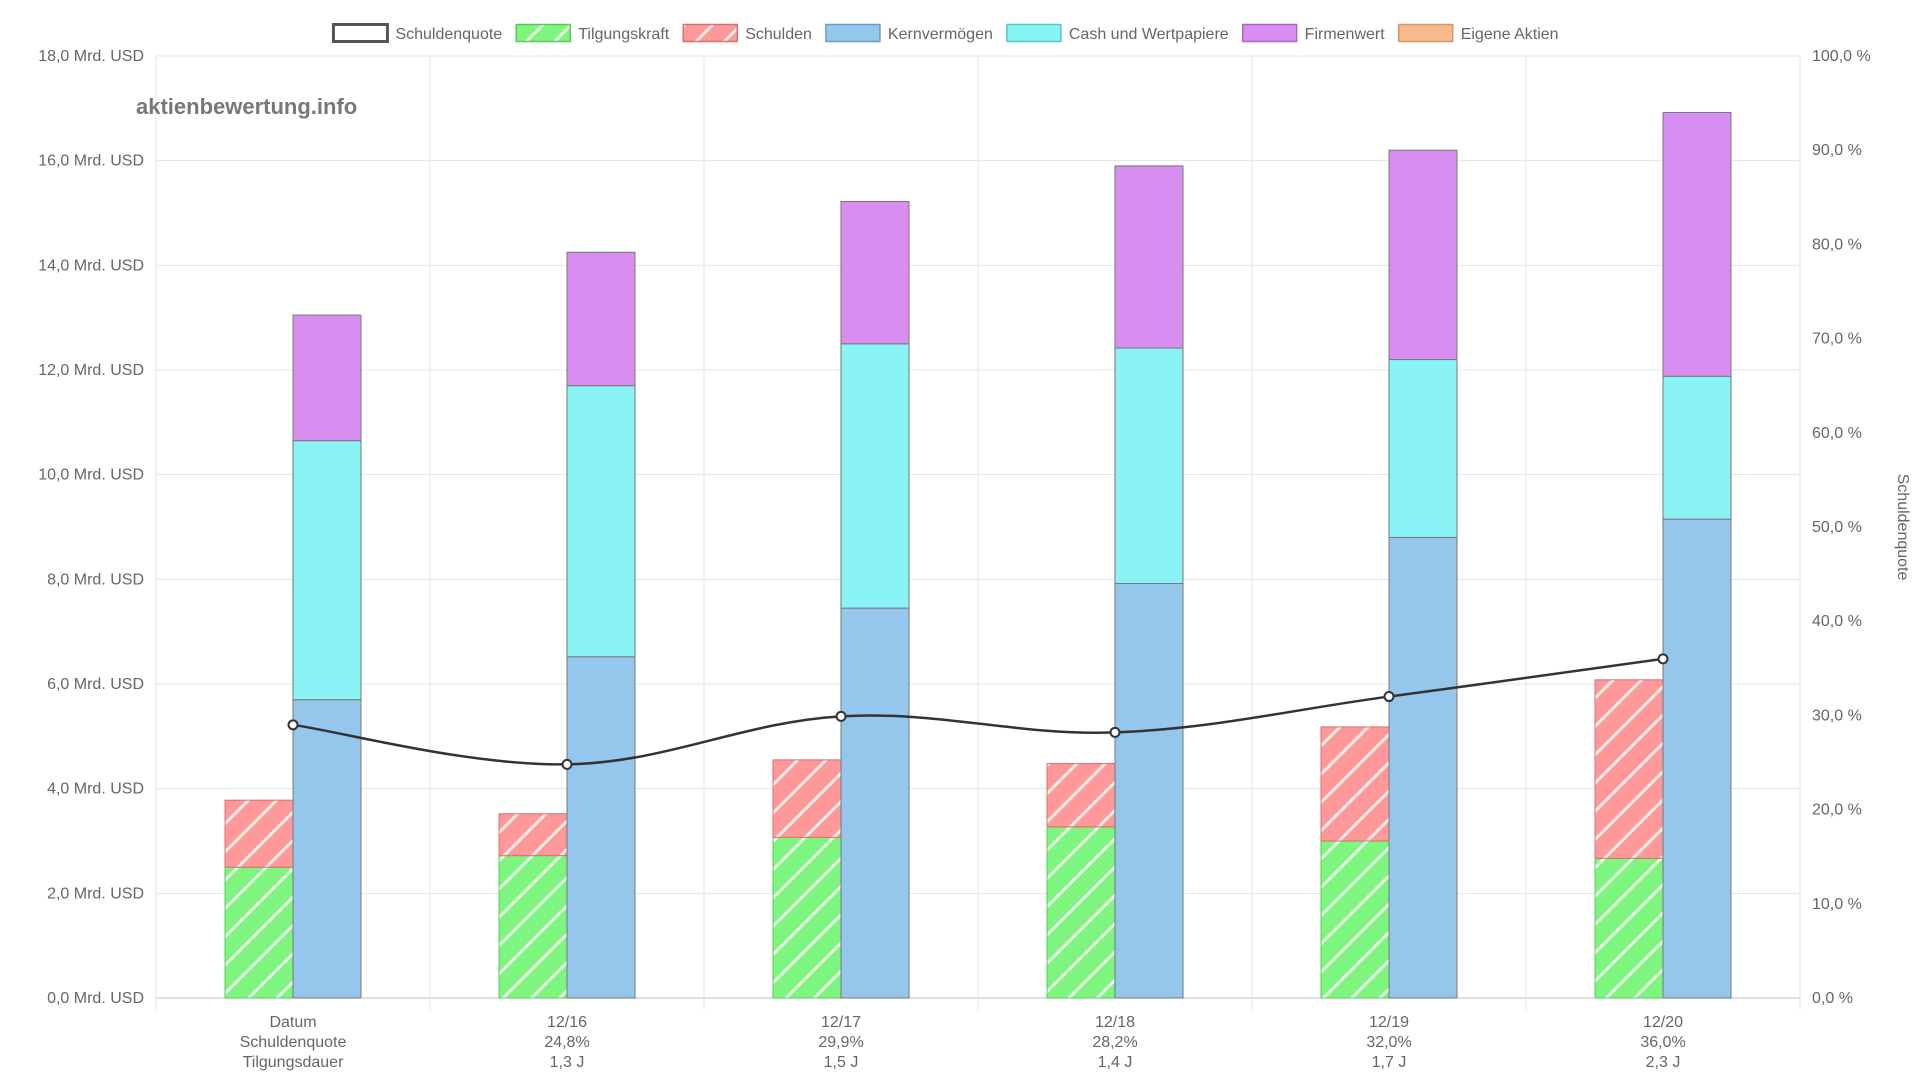 Image resolution: width=1912 pixels, height=1082 pixels. What do you see at coordinates (1837, 150) in the screenshot?
I see `y-right-tick-label: 90,0 %` at bounding box center [1837, 150].